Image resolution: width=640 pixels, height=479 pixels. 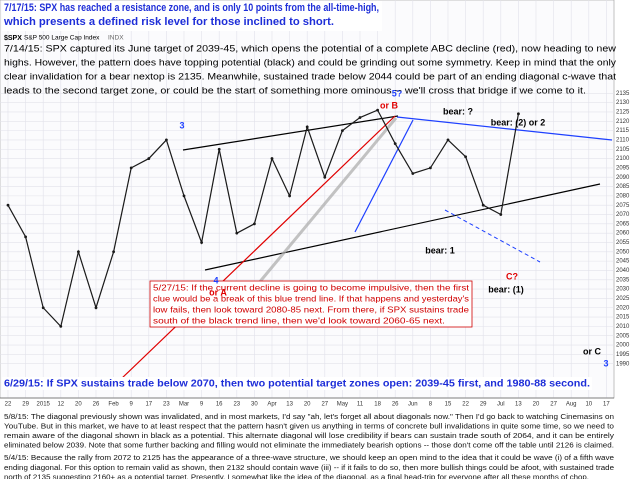 What do you see at coordinates (8, 405) in the screenshot?
I see `x-tick-label: 22` at bounding box center [8, 405].